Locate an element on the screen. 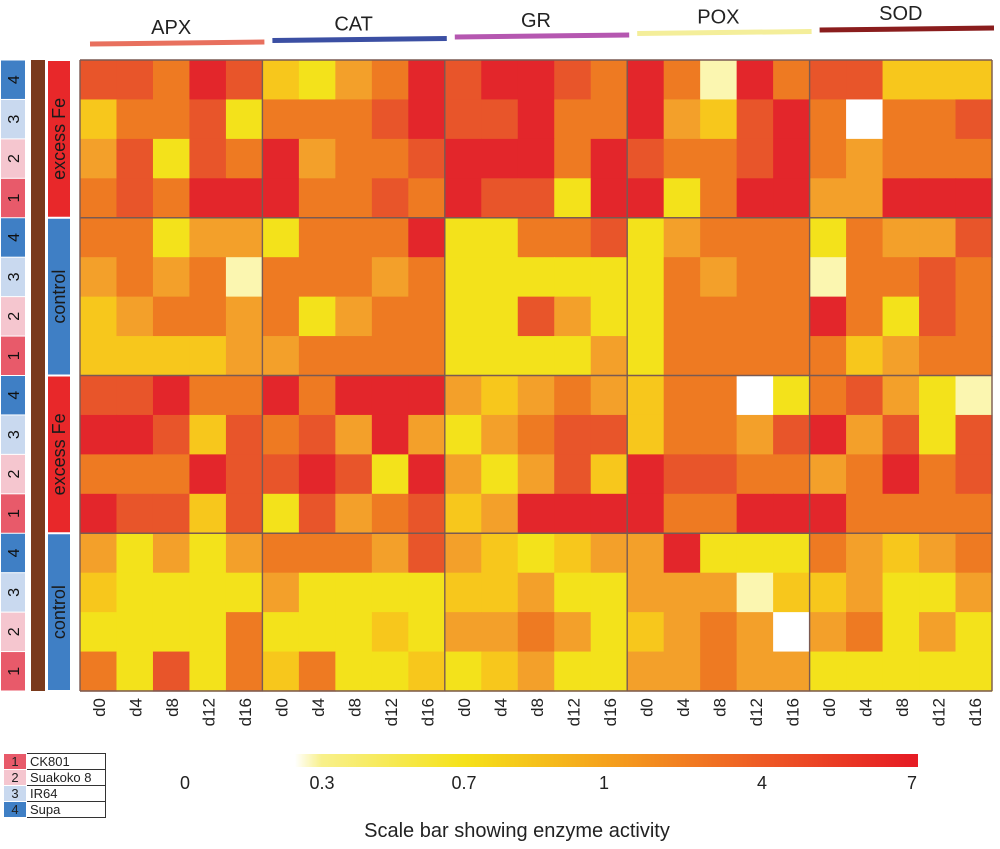  cultivar-row-label: 2 is located at coordinates (14, 316).